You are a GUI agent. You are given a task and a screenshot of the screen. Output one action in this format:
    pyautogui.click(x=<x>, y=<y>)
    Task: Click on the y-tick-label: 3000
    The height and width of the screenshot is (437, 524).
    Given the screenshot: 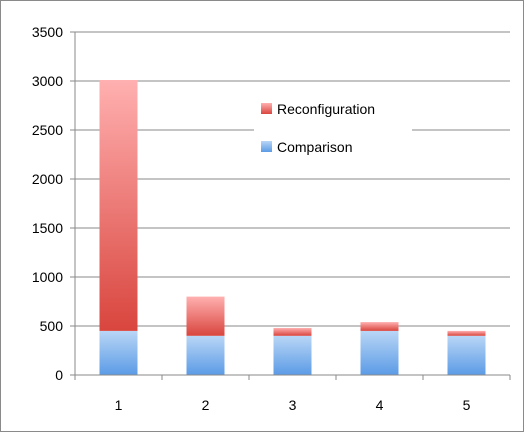 What is the action you would take?
    pyautogui.click(x=47, y=81)
    